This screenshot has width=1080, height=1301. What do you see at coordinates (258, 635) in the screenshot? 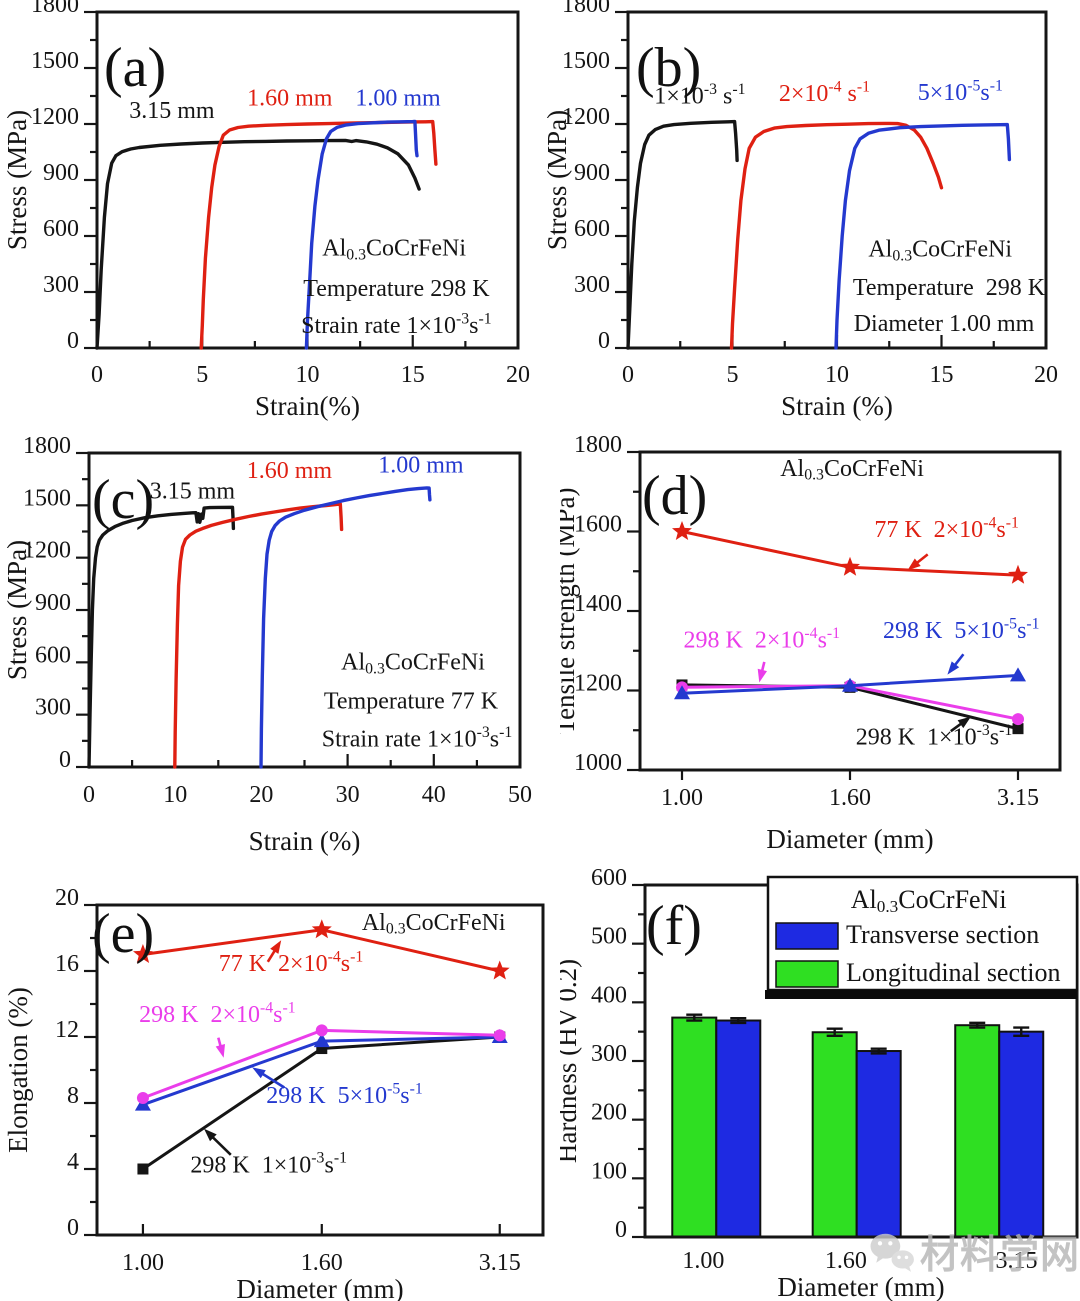
I see `curve-1.60-mm` at bounding box center [258, 635].